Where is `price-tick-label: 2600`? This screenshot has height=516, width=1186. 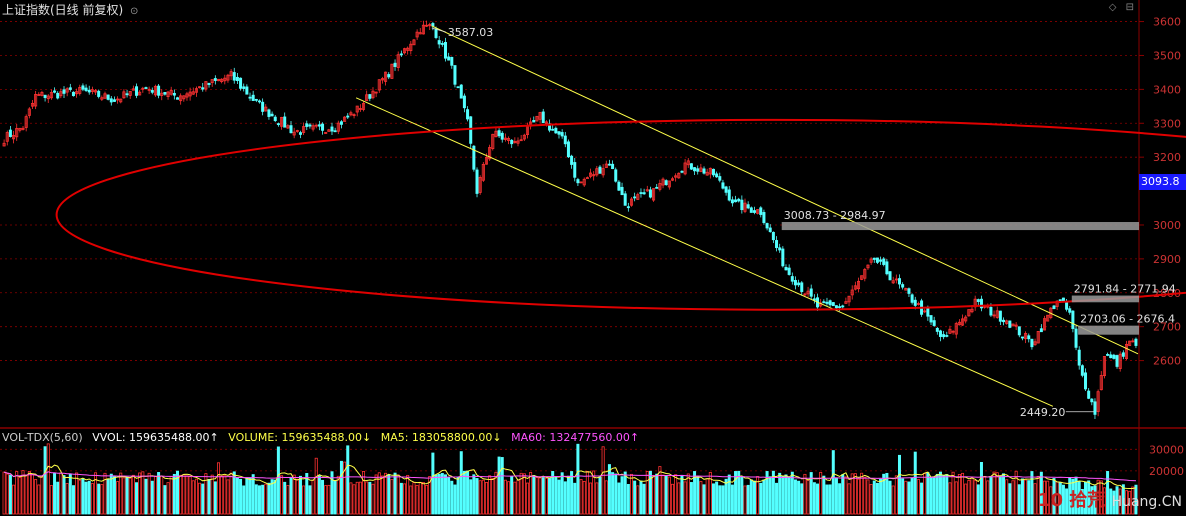
price-tick-label: 2600 is located at coordinates (1167, 361).